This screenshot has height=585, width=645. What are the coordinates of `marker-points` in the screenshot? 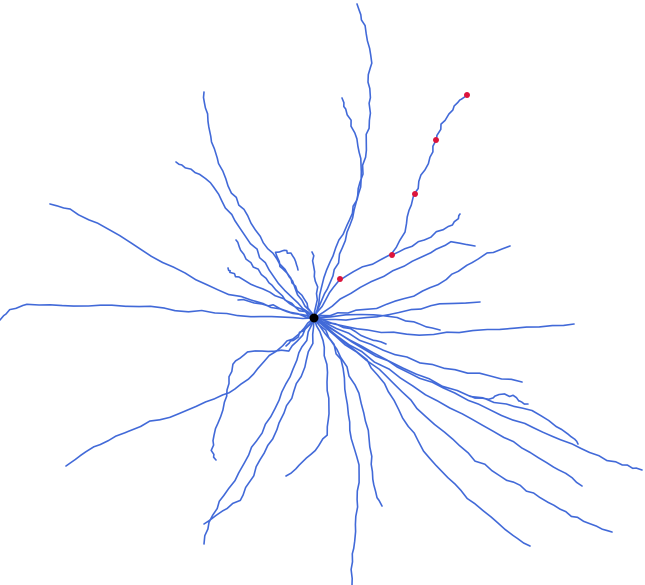 It's located at (403, 187).